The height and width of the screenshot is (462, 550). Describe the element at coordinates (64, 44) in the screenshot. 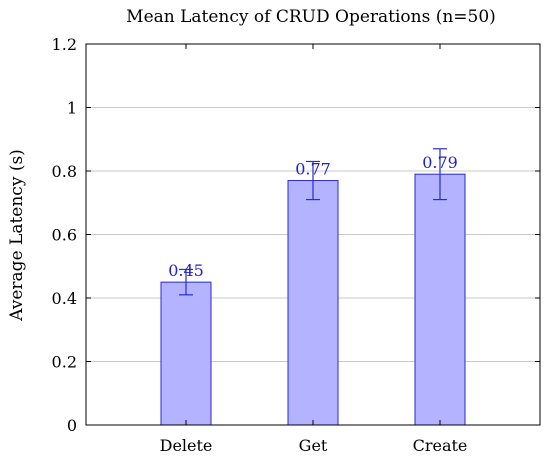

I see `y-tick-label-6: 1.2` at that location.